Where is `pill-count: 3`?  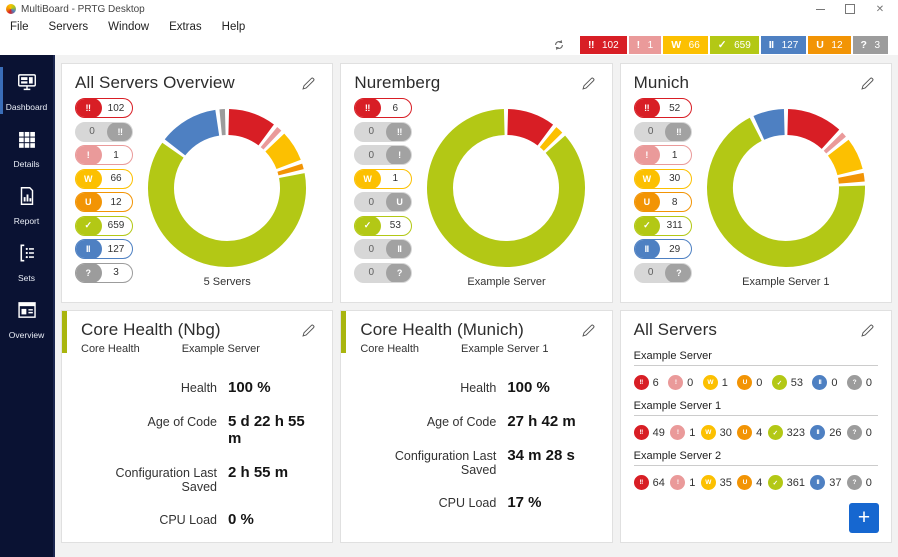 pill-count: 3 is located at coordinates (116, 272).